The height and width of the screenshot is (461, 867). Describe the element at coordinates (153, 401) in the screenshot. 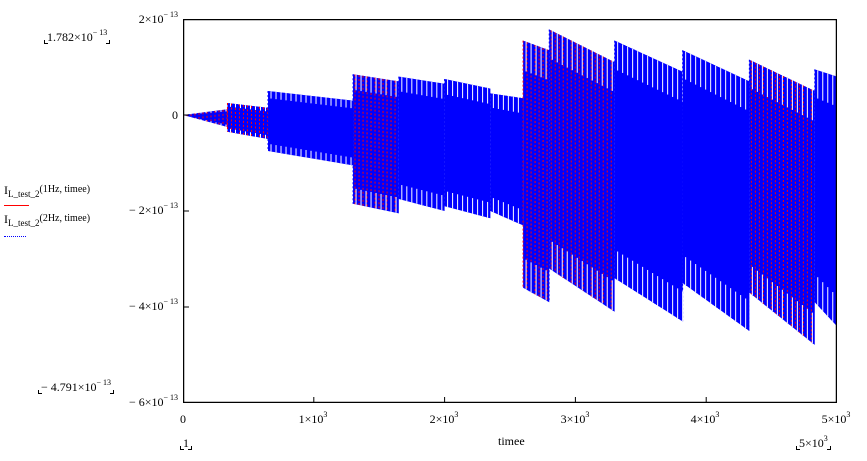

I see `y-tick-neg6e-13: − 6×10− 13` at that location.